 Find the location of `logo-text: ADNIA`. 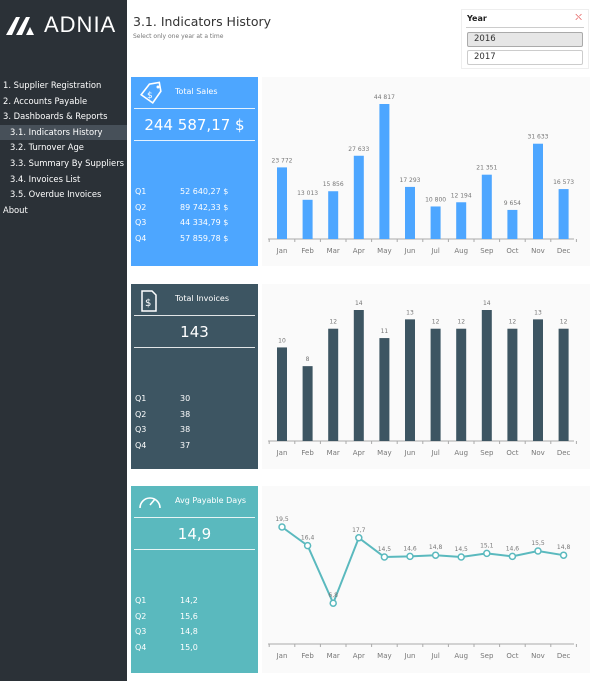

logo-text: ADNIA is located at coordinates (80, 24).